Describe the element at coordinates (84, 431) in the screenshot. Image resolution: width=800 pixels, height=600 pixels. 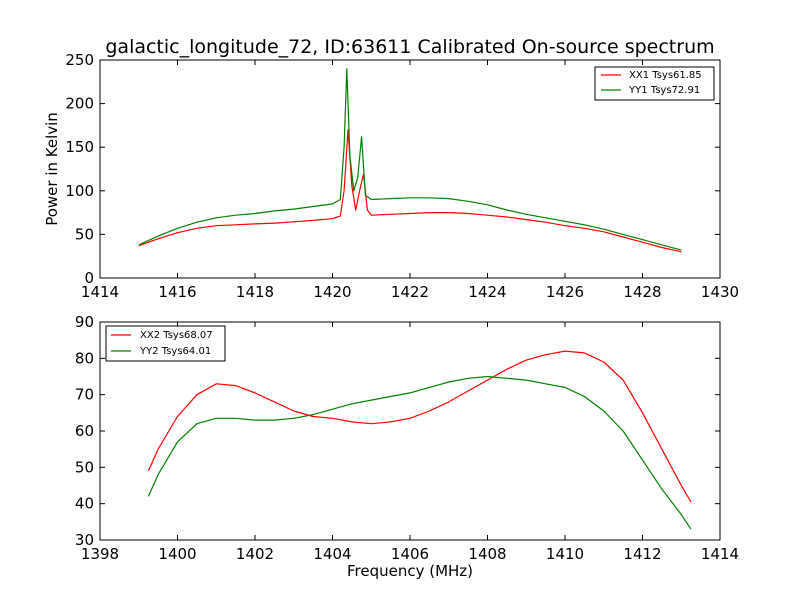
I see `y-tick-label: 60` at that location.